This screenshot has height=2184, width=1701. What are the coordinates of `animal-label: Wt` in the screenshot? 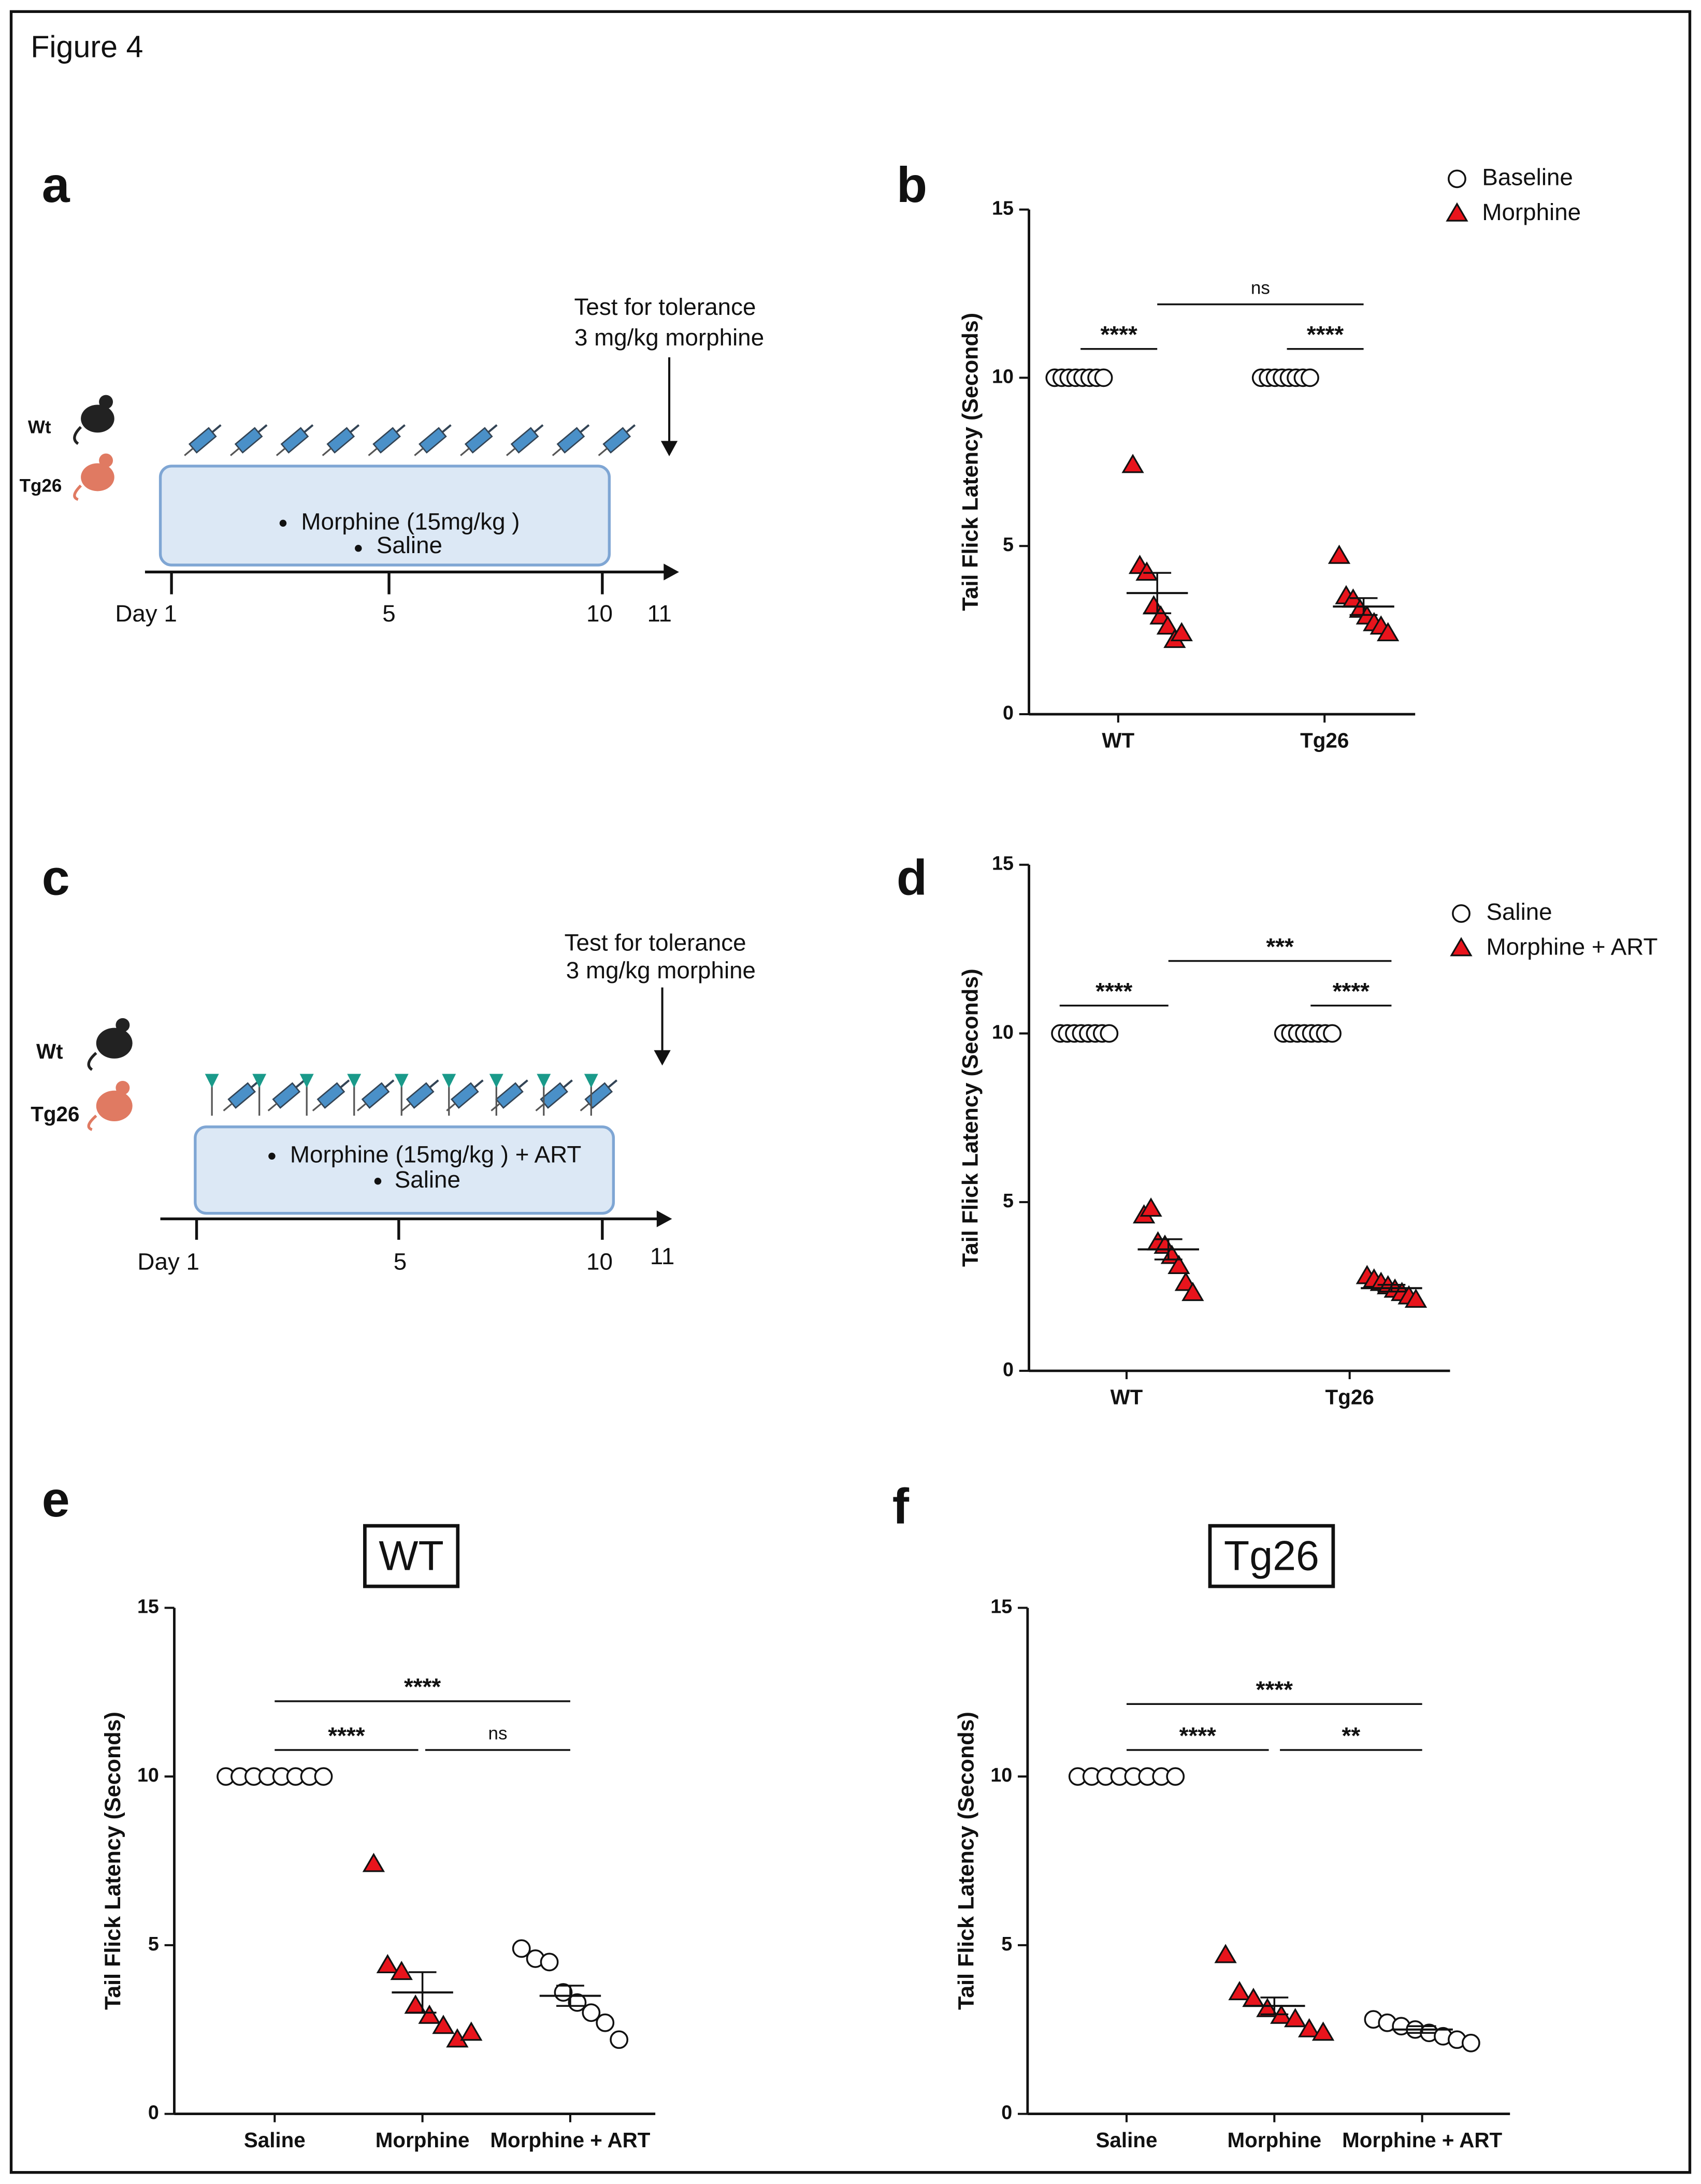 It's located at (39, 427).